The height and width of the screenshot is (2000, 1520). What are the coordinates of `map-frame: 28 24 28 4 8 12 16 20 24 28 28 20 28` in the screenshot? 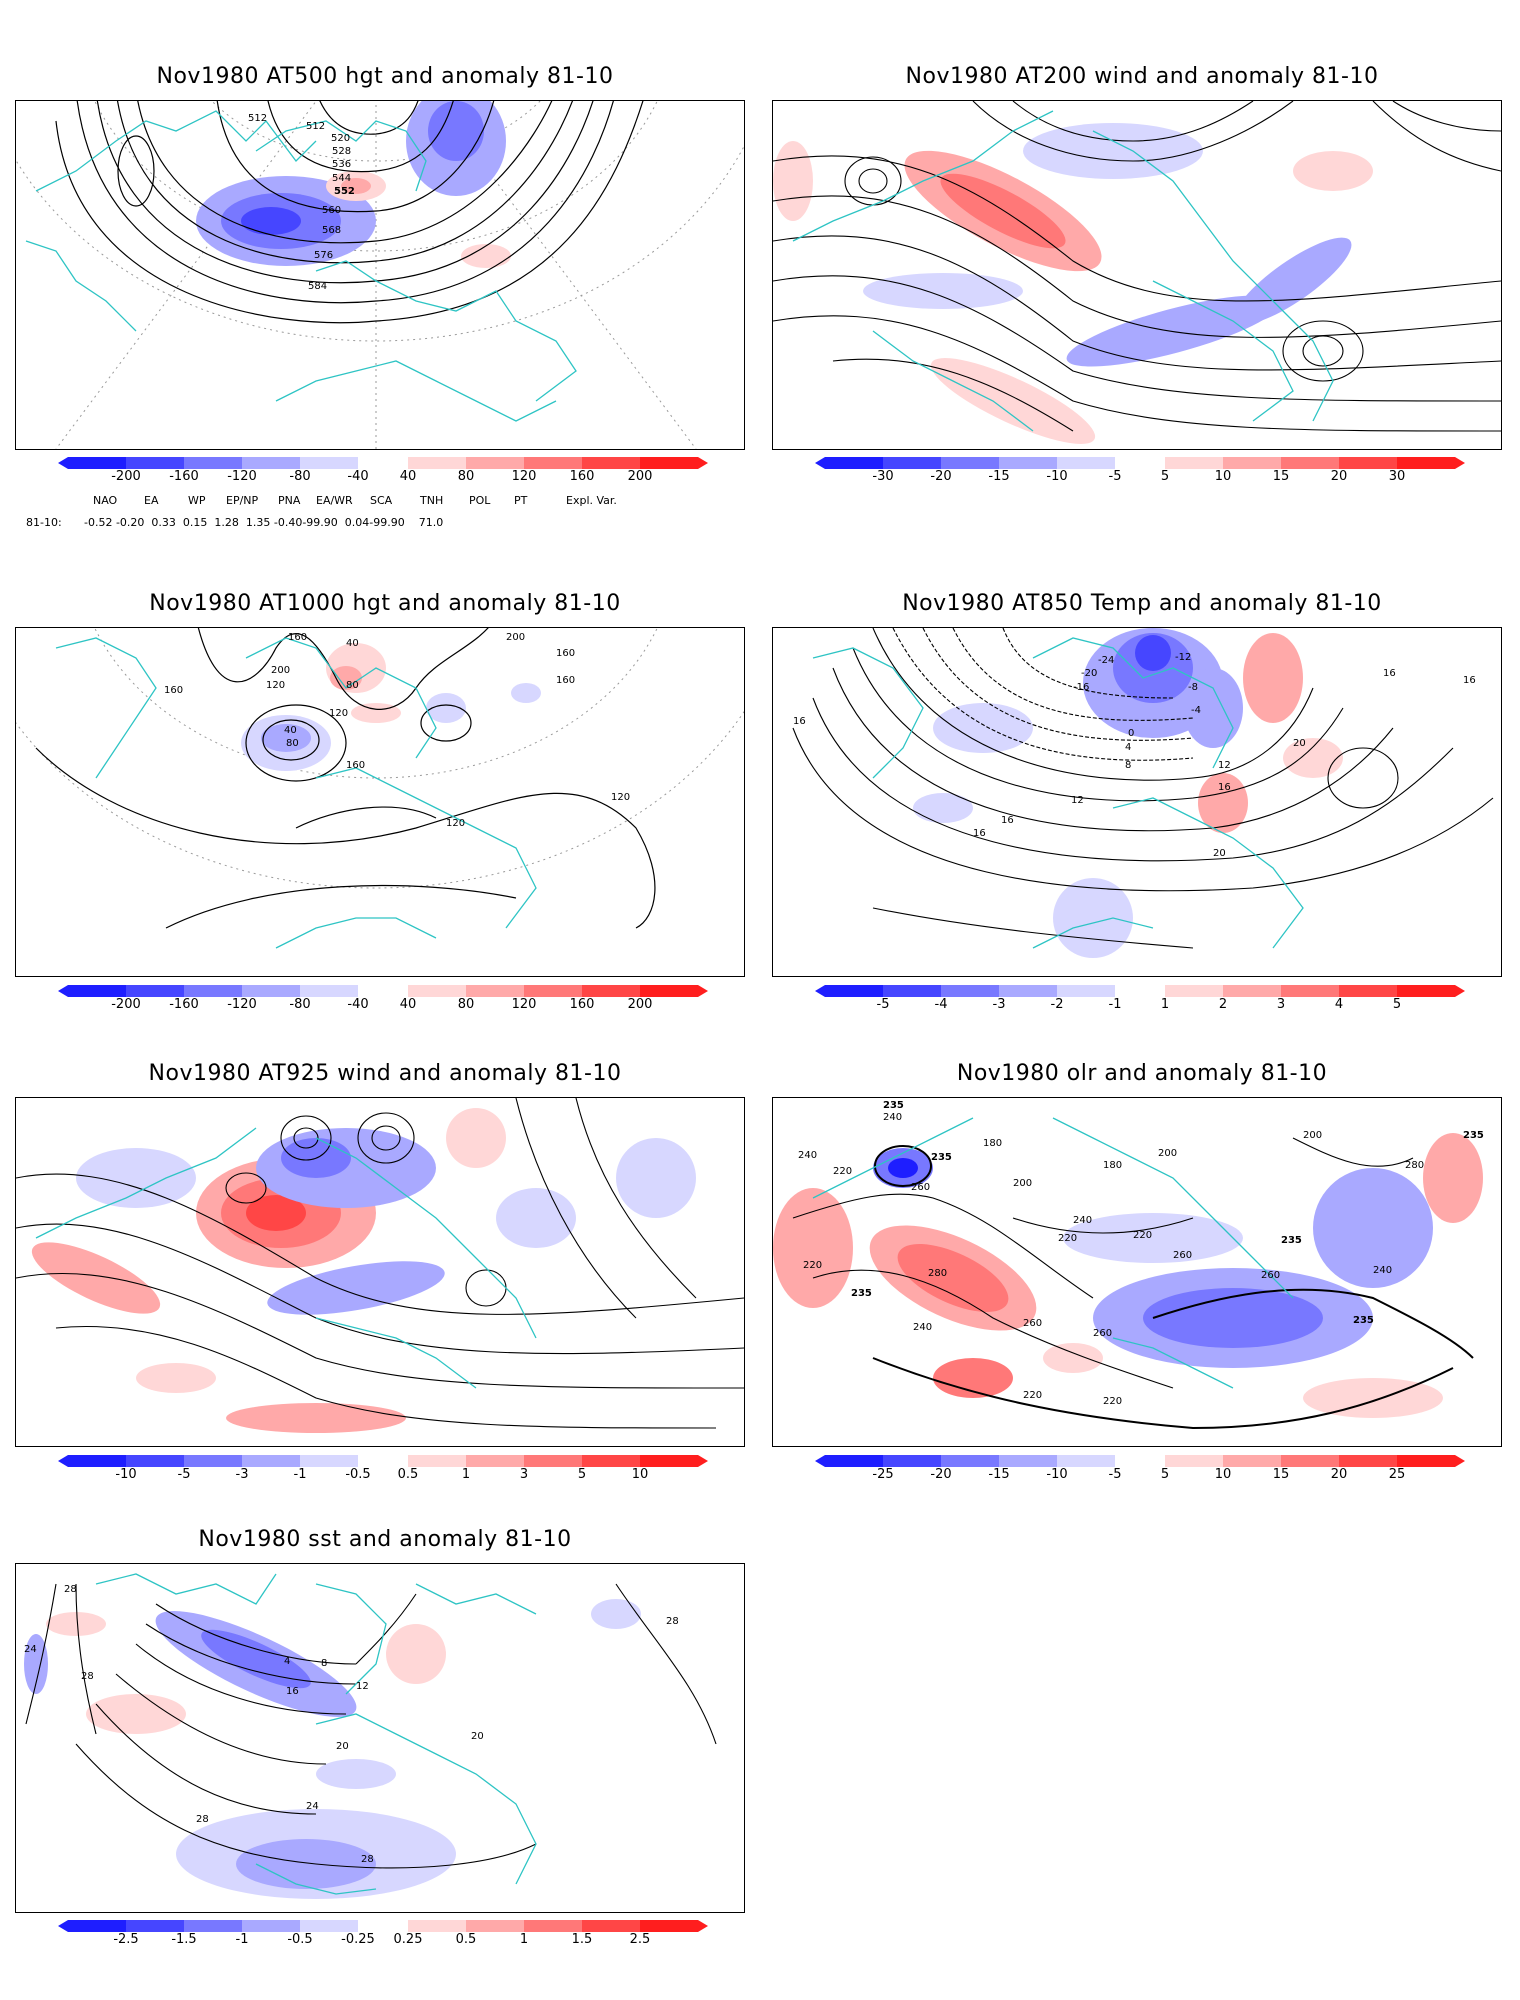 It's located at (380, 1738).